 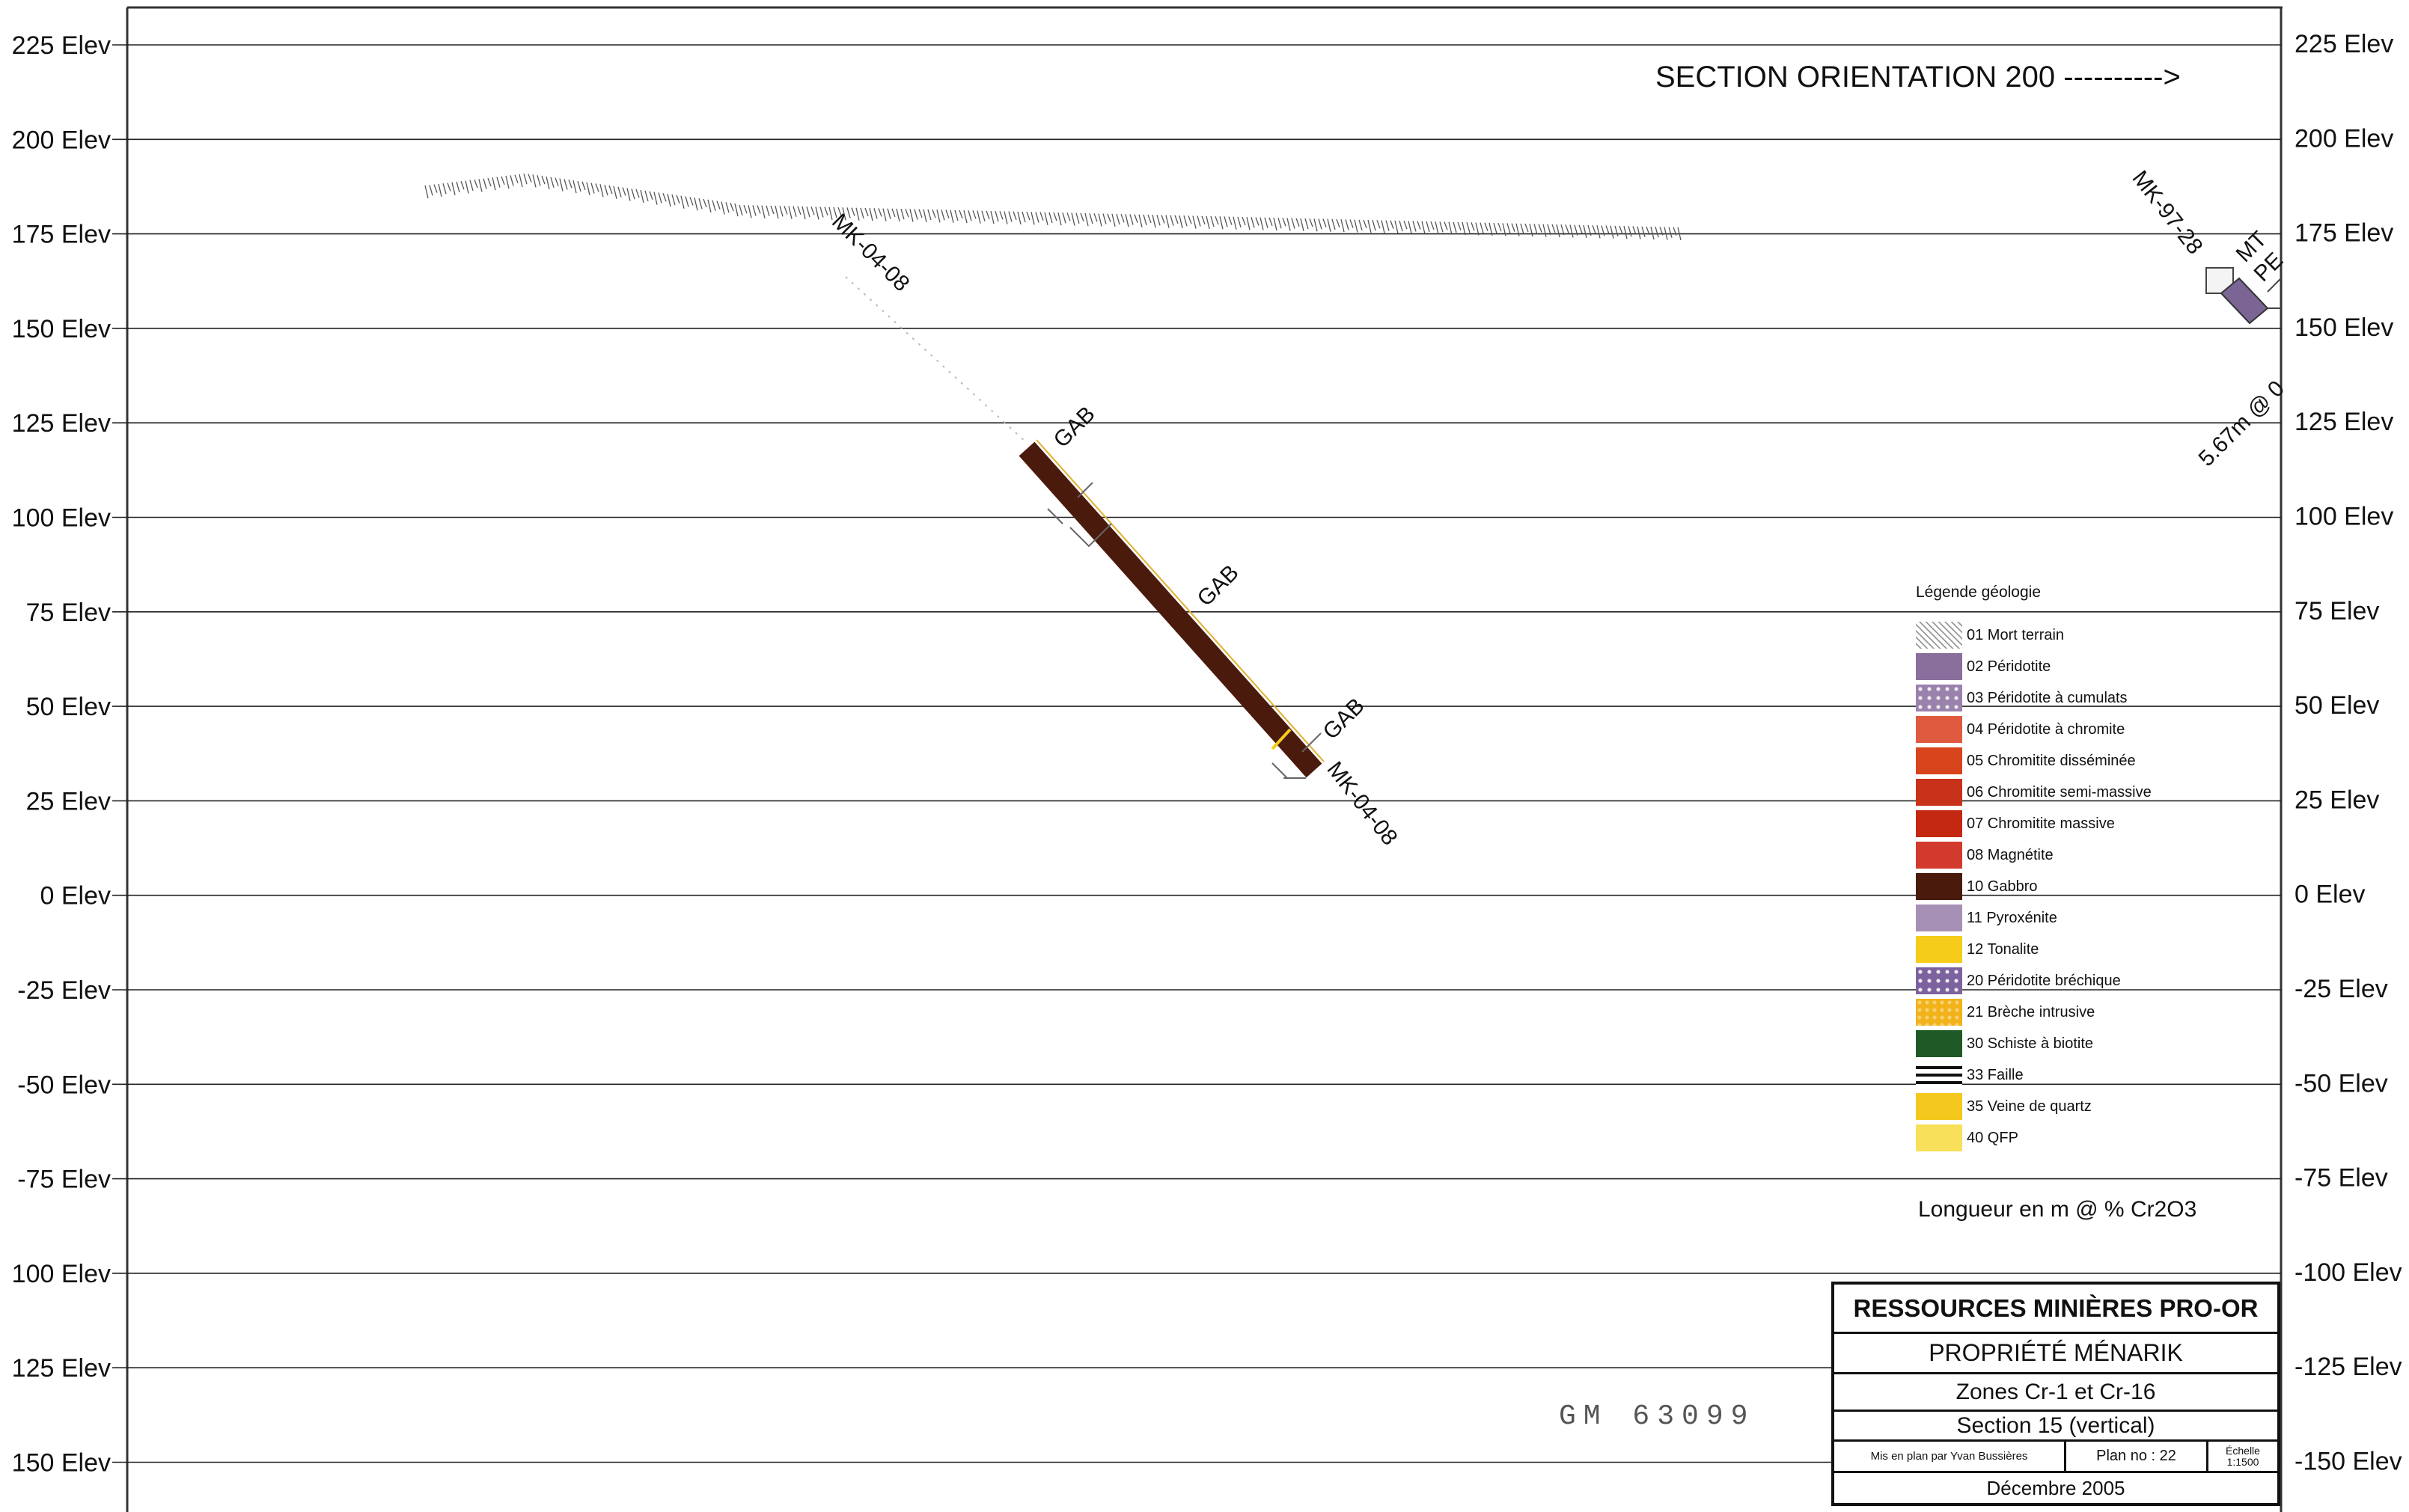 I want to click on gabbro-interval, so click(x=1170, y=609).